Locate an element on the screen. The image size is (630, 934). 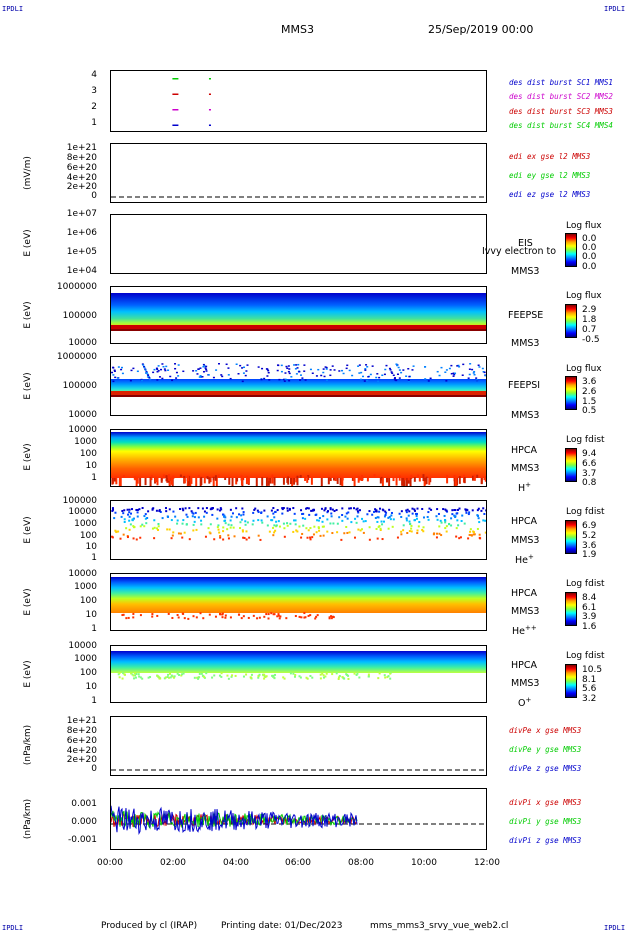
feepsi-ylabel: E (eV) is located at coordinates (28, 386).